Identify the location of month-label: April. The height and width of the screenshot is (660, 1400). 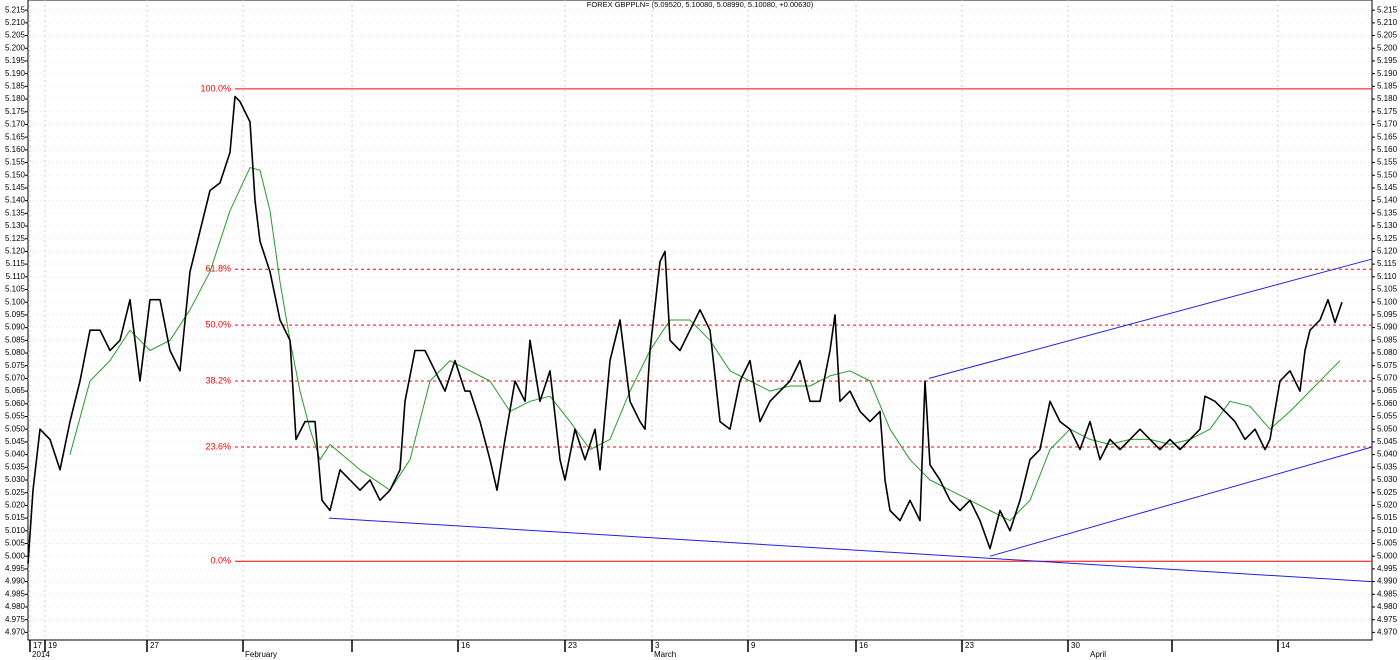
(1098, 654).